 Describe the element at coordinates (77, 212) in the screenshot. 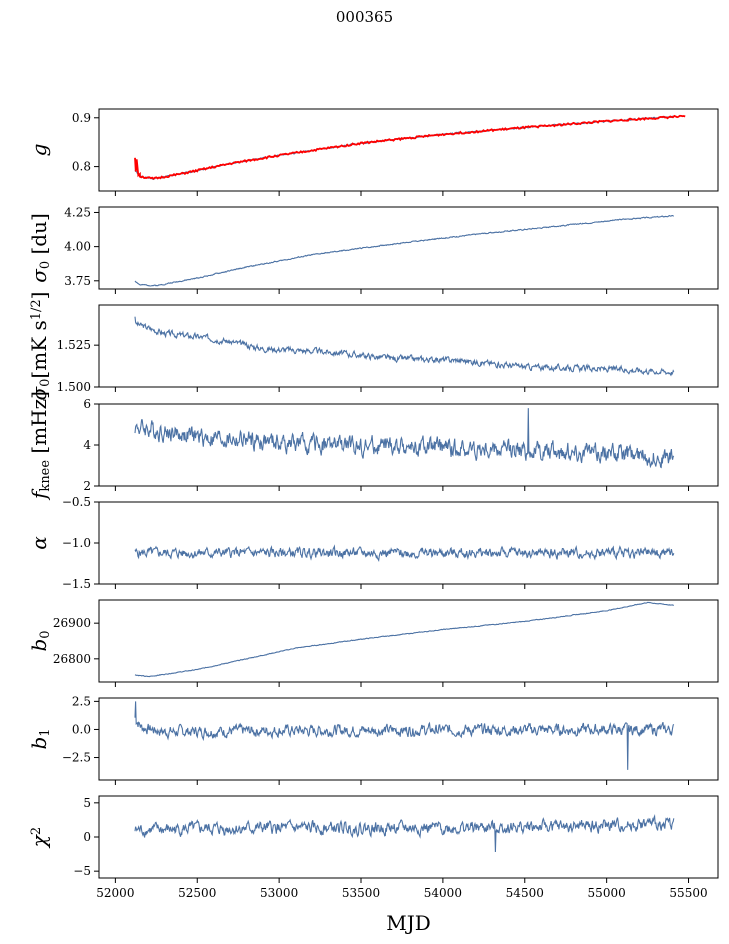

I see `y-tick-label: 4.25` at that location.